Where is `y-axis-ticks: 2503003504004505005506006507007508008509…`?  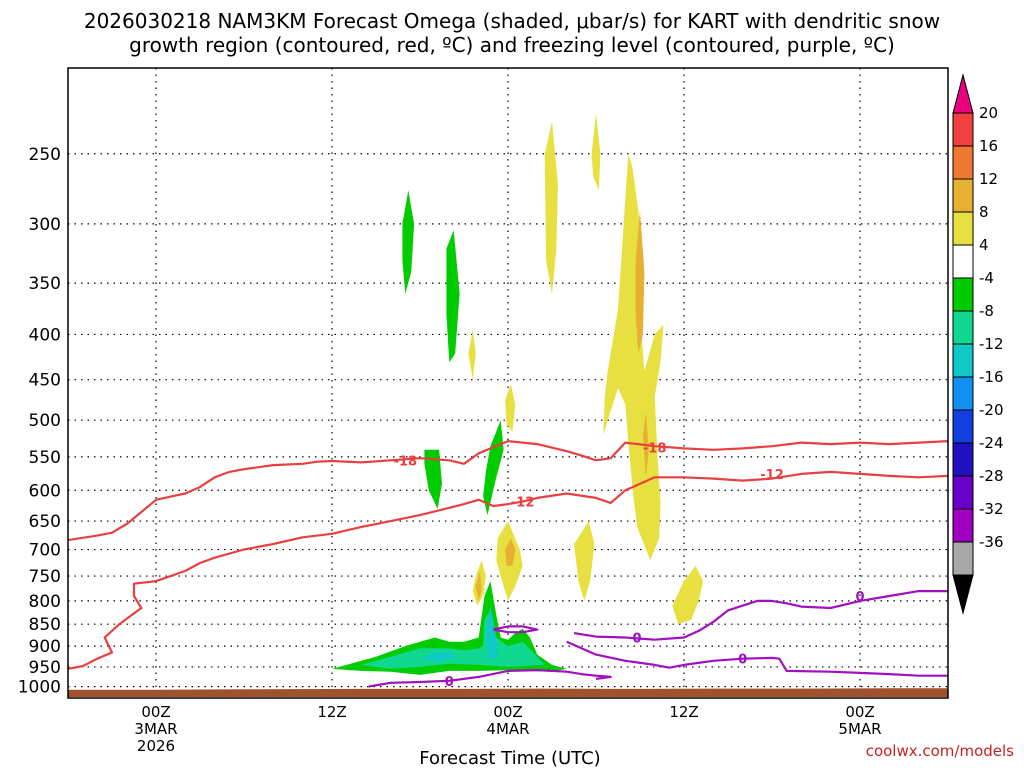
y-axis-ticks: 2503003504004505005506006507007508008509… is located at coordinates (39, 421).